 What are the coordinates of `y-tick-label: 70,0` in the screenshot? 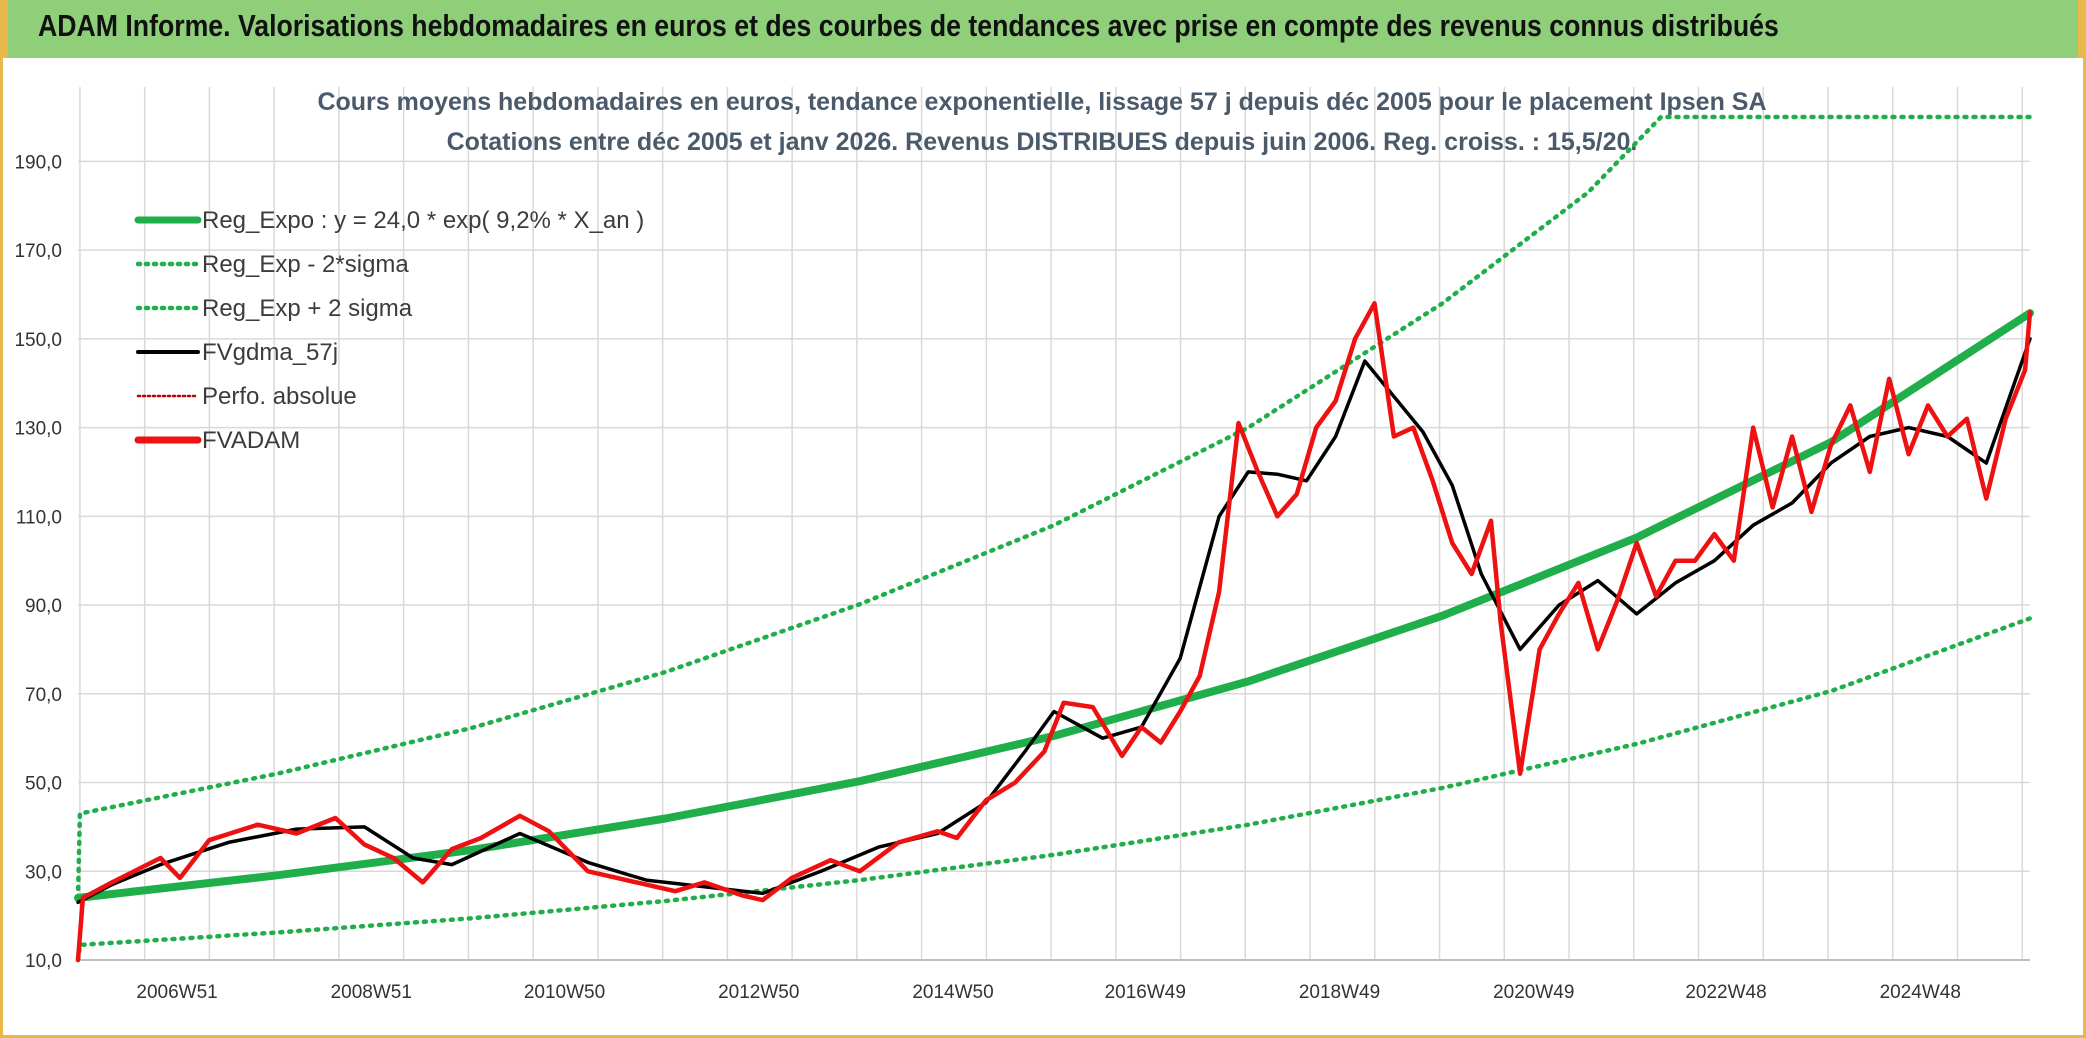 It's located at (43, 695).